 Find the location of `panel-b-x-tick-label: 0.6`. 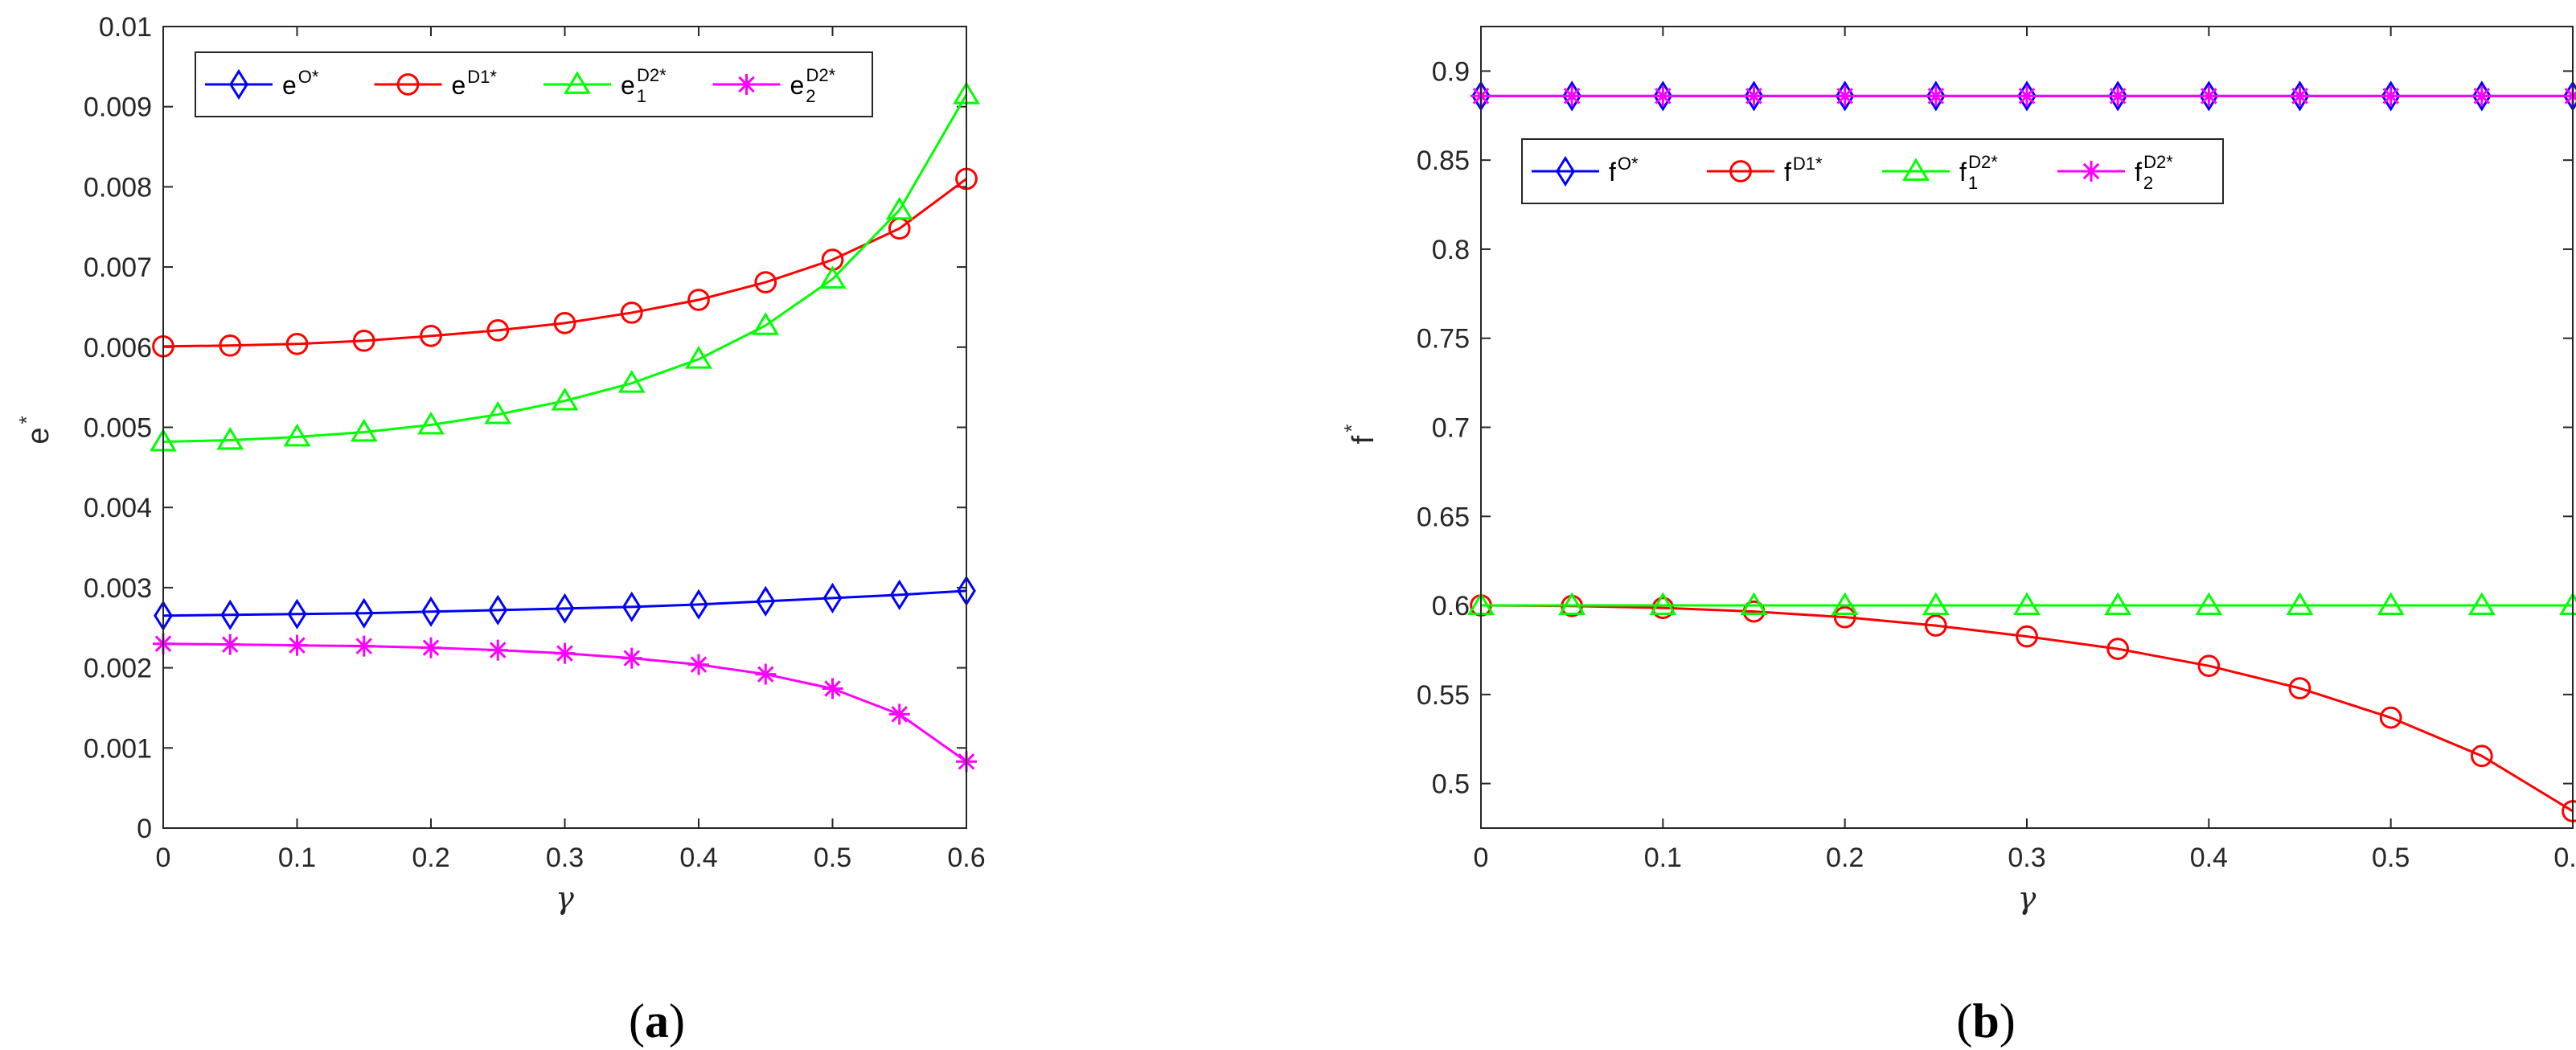

panel-b-x-tick-label: 0.6 is located at coordinates (2564, 858).